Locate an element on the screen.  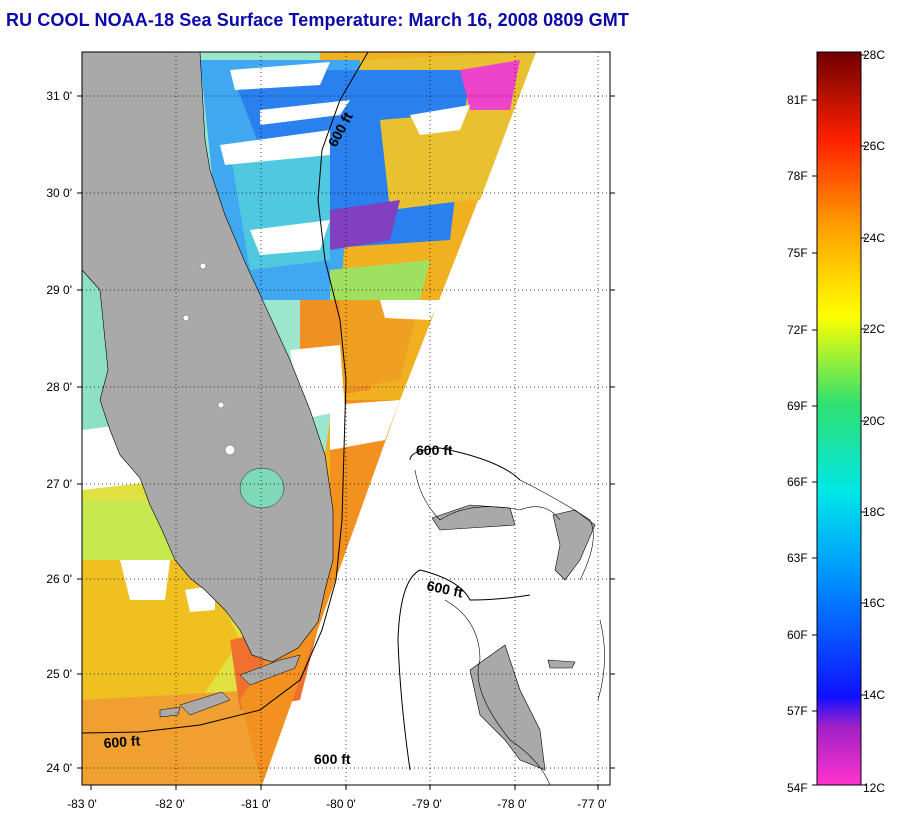
lat-label: 25 0' is located at coordinates (59, 674).